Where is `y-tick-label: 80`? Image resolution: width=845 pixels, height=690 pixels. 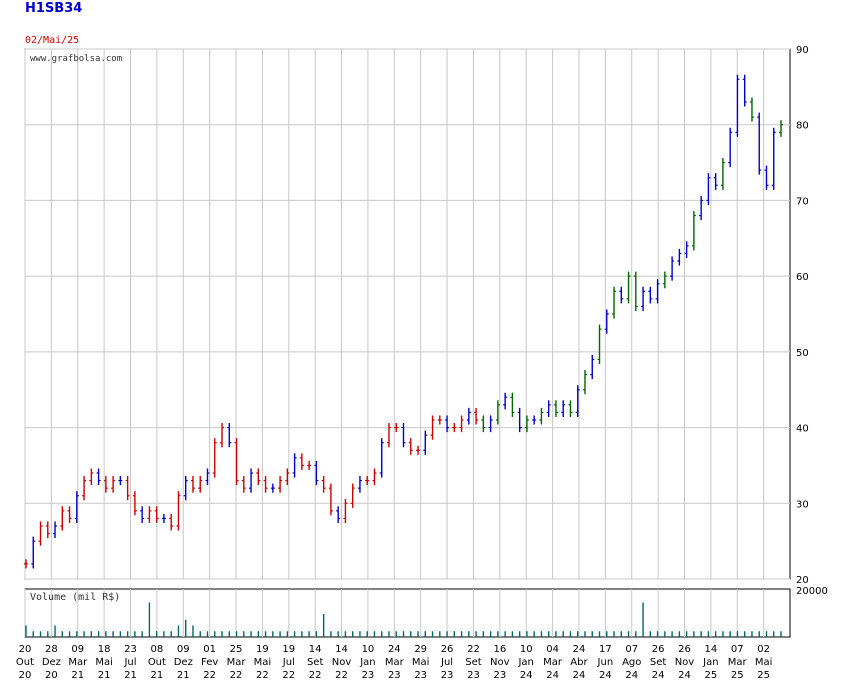 y-tick-label: 80 is located at coordinates (802, 126).